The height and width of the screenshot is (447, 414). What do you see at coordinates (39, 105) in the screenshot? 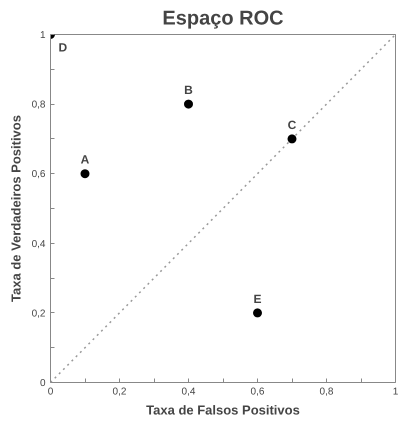
I see `y-tick-label: 0,8` at bounding box center [39, 105].